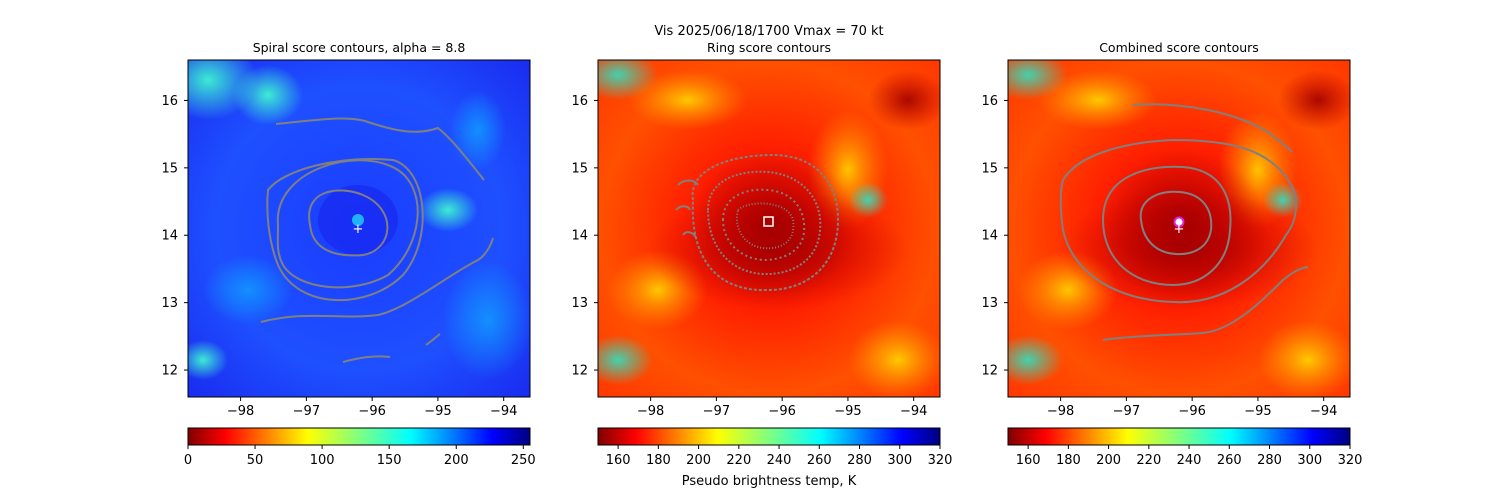 The image size is (1500, 500). I want to click on ring-panel-title: Ring score contours, so click(769, 47).